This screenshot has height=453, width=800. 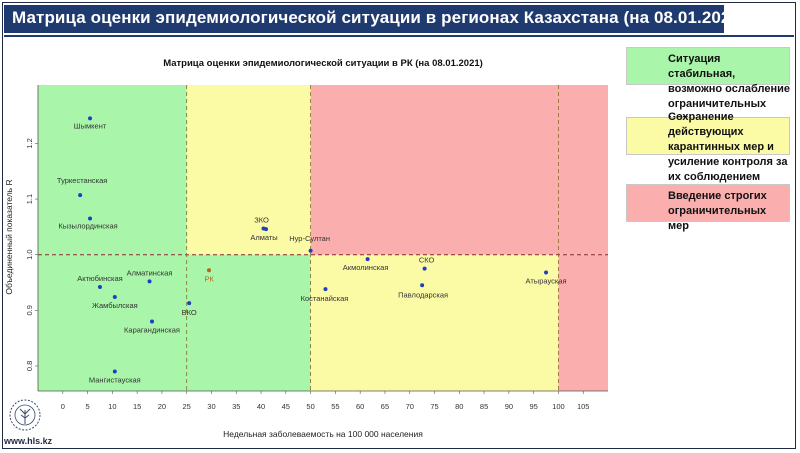 I want to click on point-label: Нур-Султан, so click(x=309, y=238).